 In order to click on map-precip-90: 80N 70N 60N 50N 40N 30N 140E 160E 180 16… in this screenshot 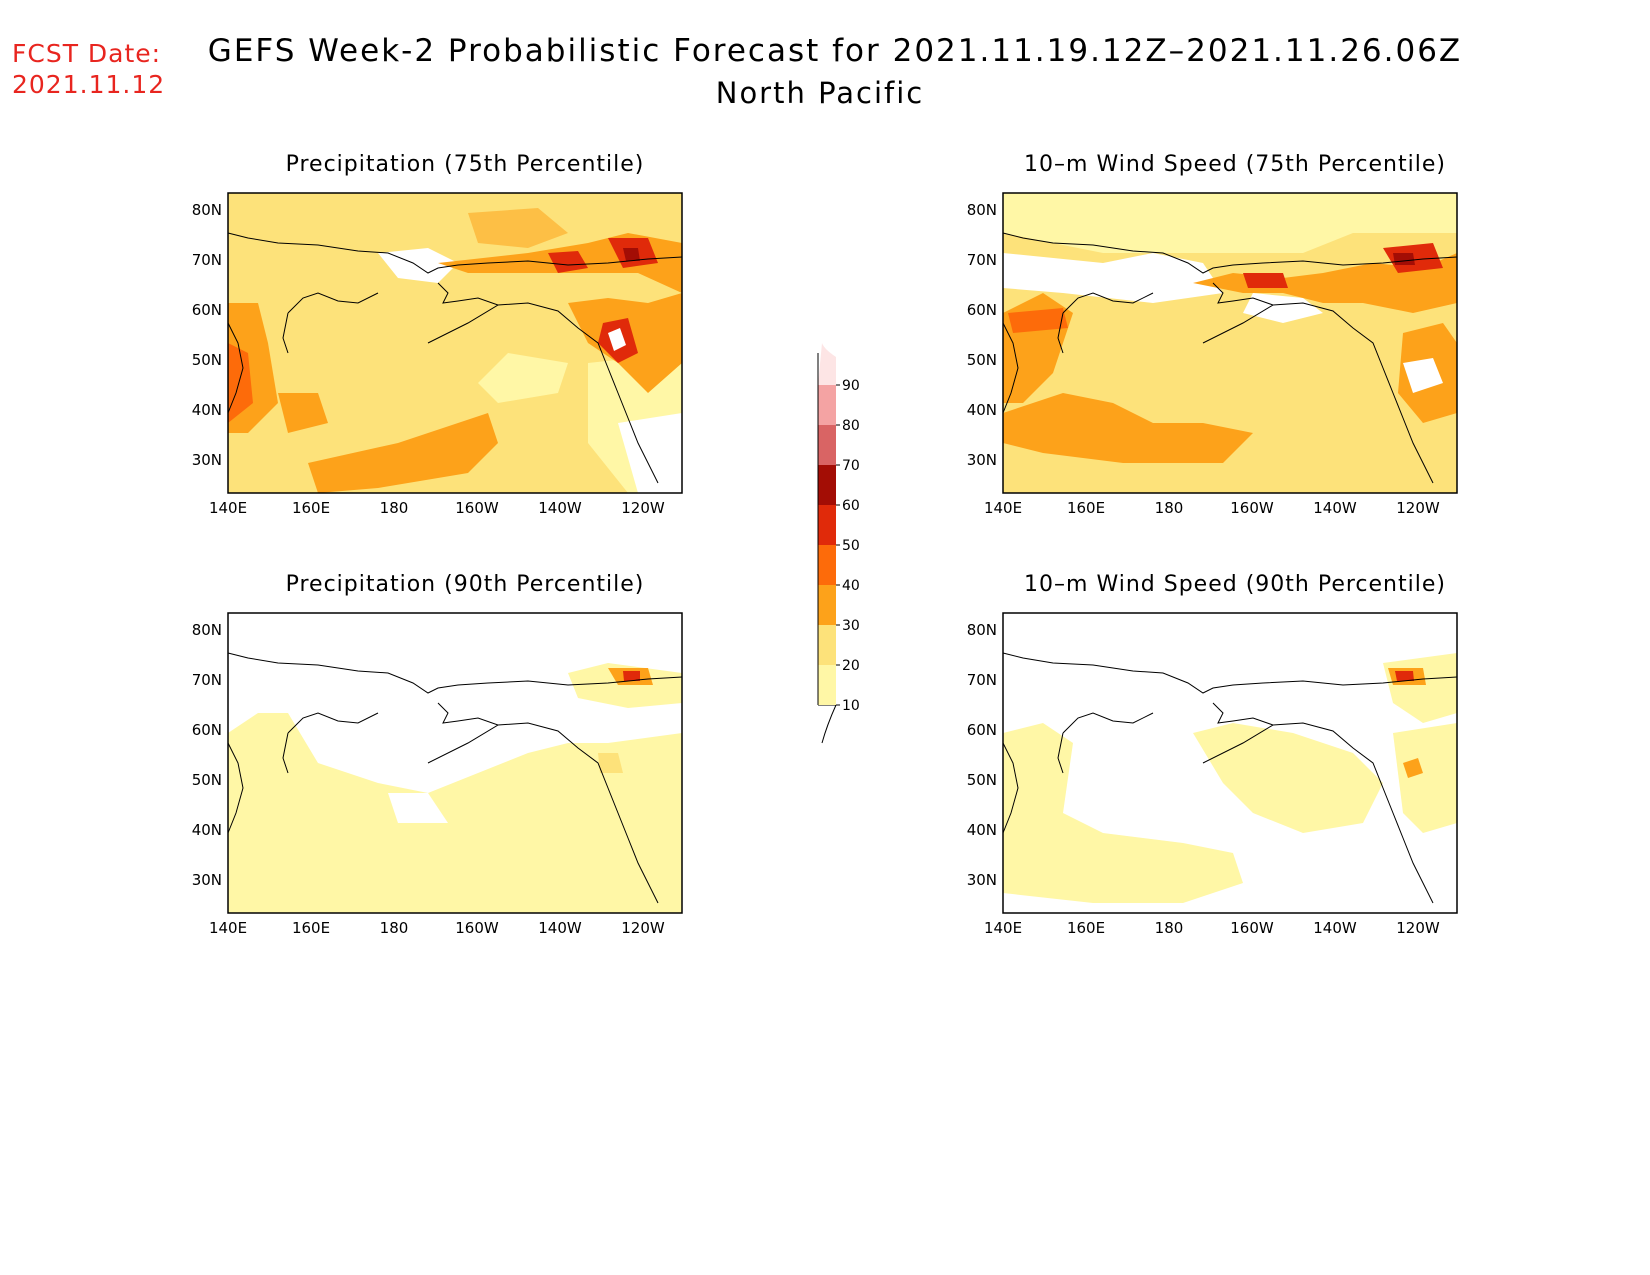, I will do `click(437, 774)`.